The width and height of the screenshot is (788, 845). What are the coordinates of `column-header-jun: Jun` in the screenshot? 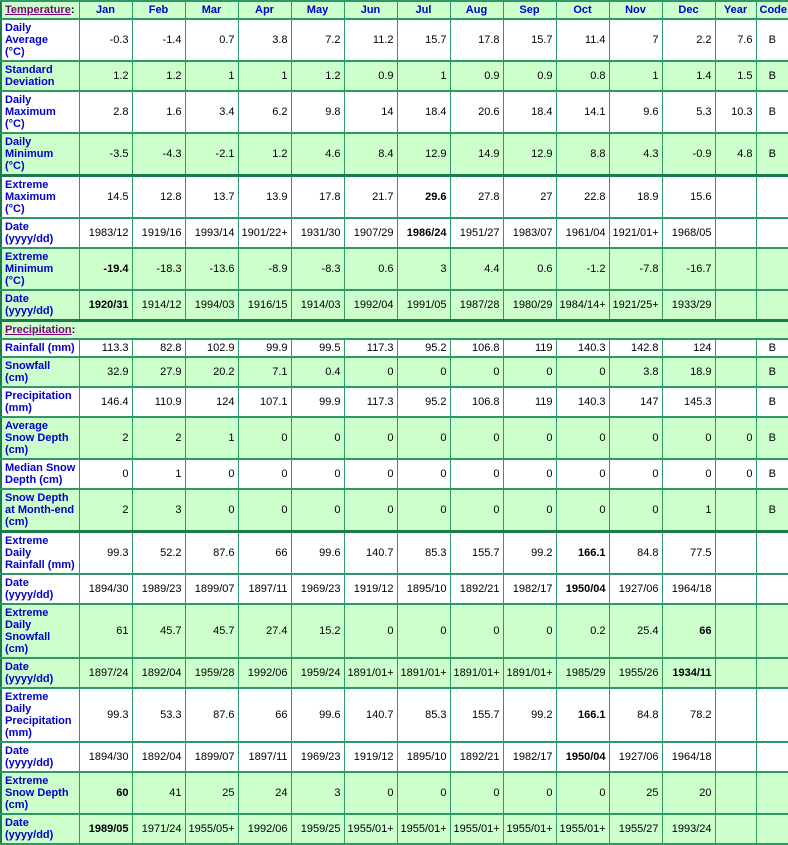 It's located at (370, 10).